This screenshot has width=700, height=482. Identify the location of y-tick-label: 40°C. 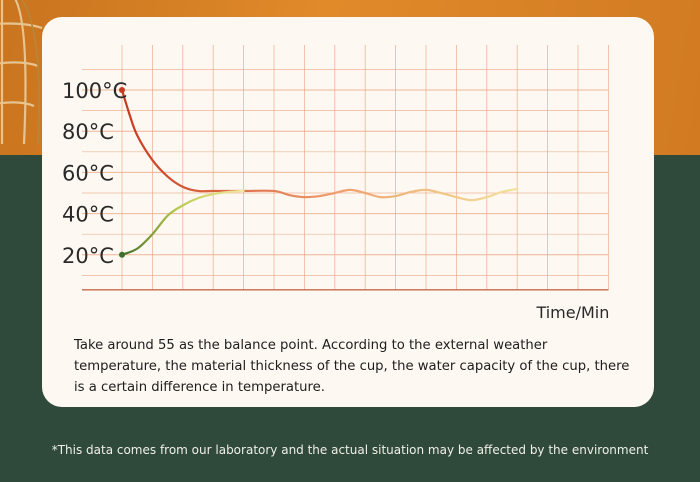
(88, 215).